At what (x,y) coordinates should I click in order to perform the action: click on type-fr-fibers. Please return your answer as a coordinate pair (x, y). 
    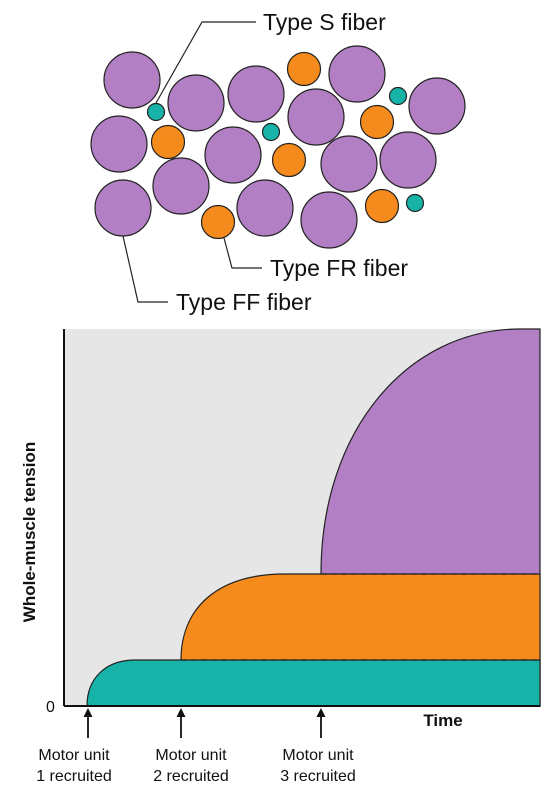
    Looking at the image, I should click on (275, 145).